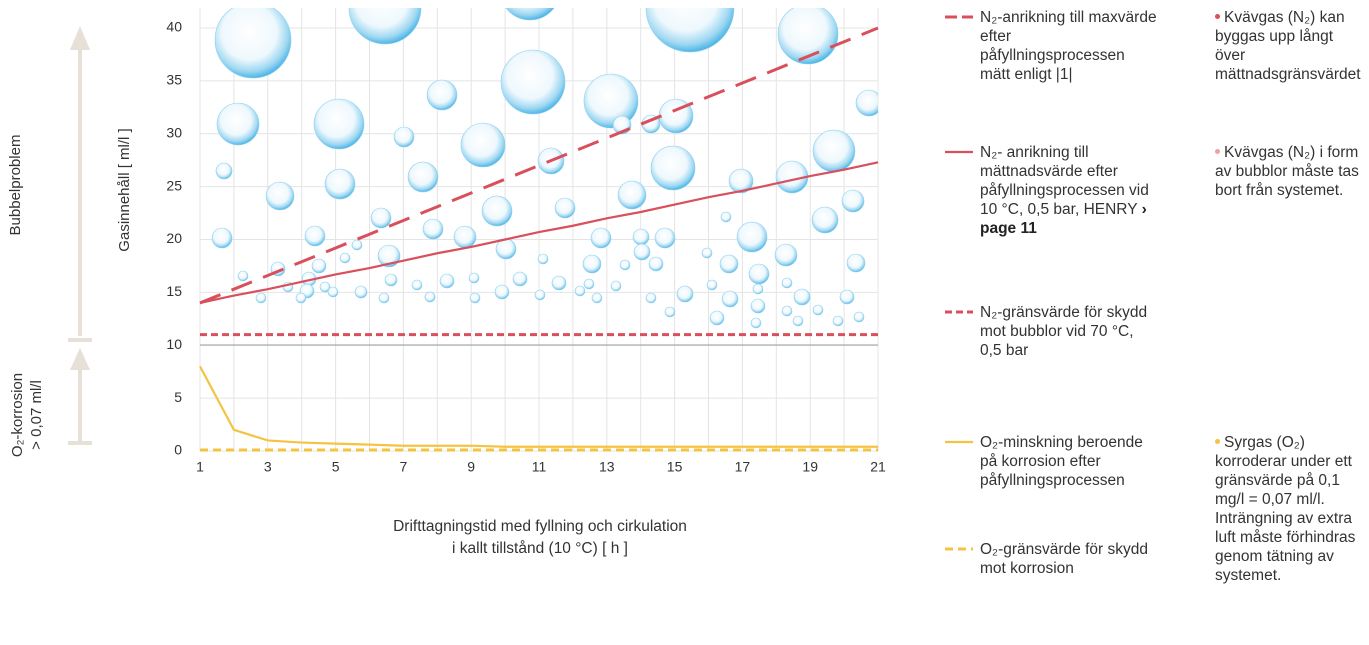 The width and height of the screenshot is (1369, 645). What do you see at coordinates (174, 238) in the screenshot?
I see `y-tick-label: 20` at bounding box center [174, 238].